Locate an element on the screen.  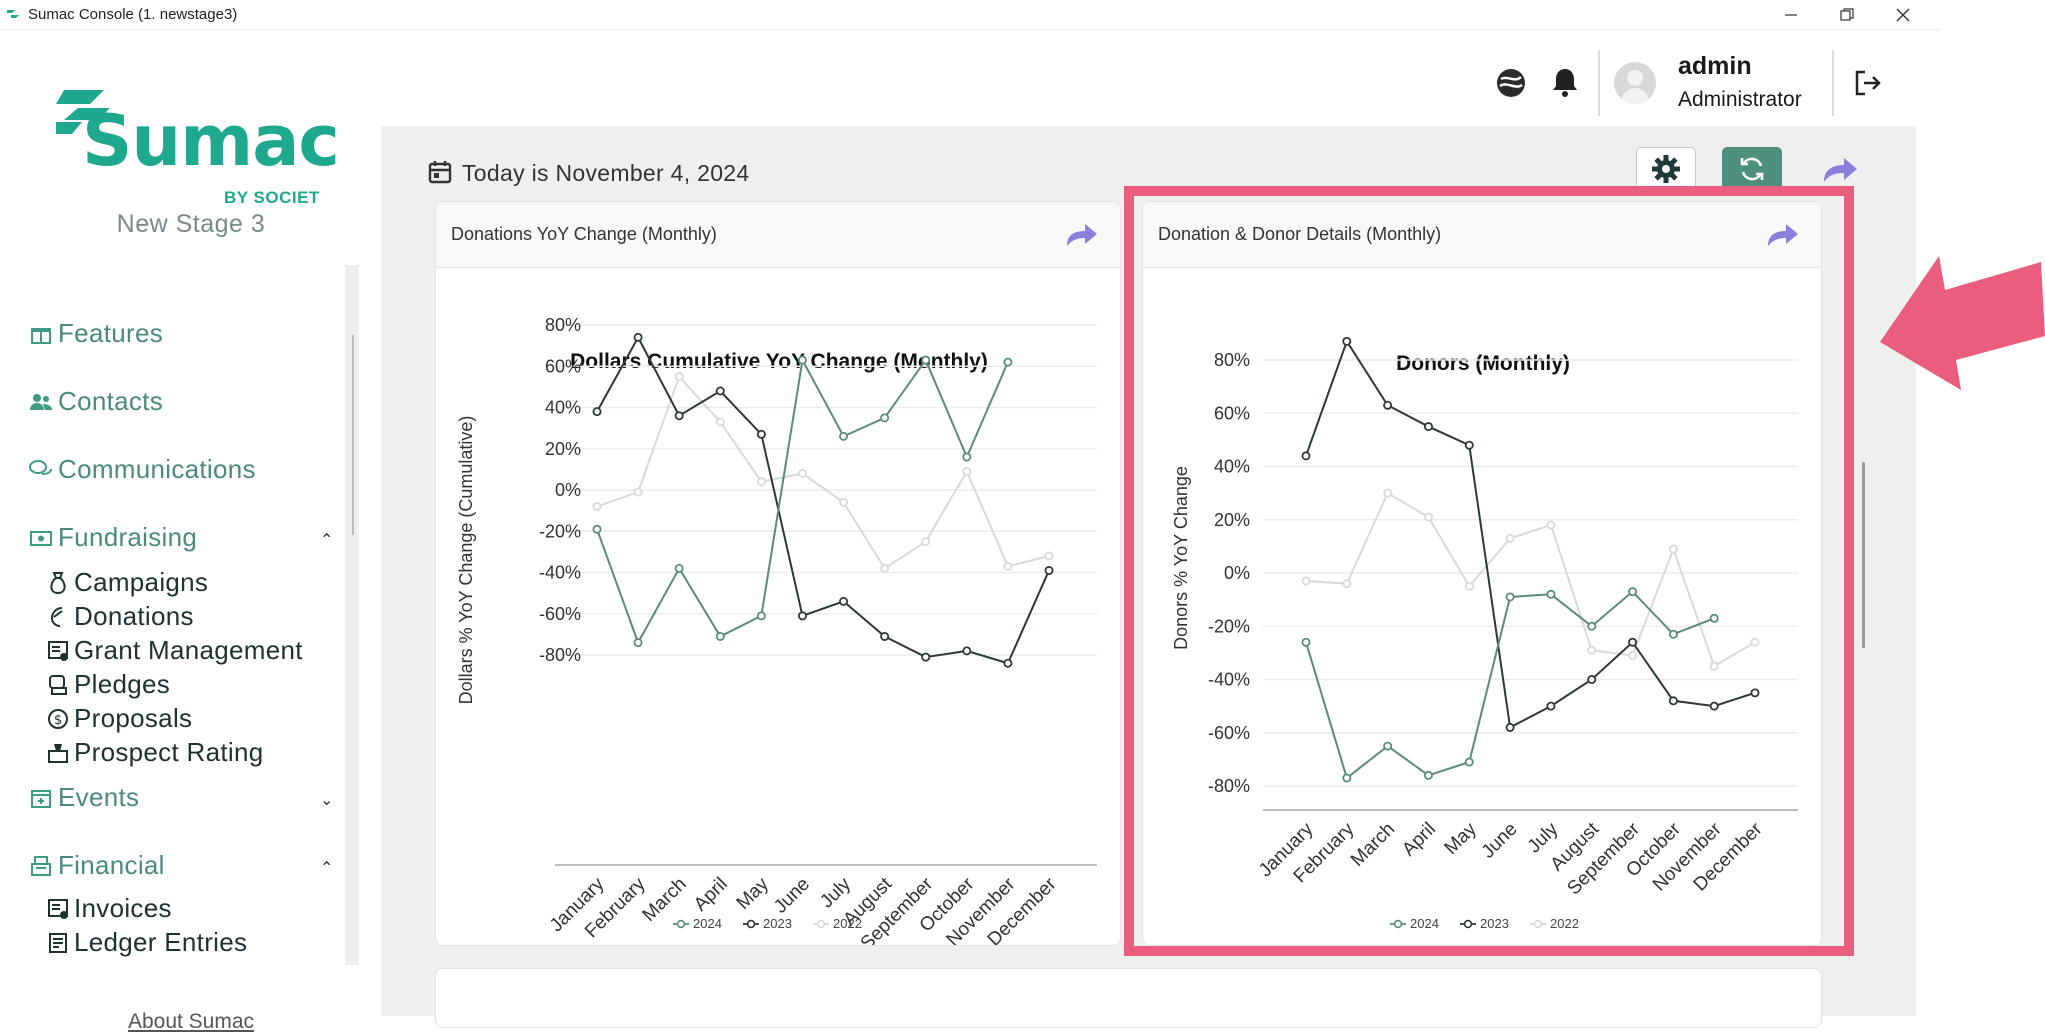
sidebar-item-events: Events is located at coordinates (83, 797).